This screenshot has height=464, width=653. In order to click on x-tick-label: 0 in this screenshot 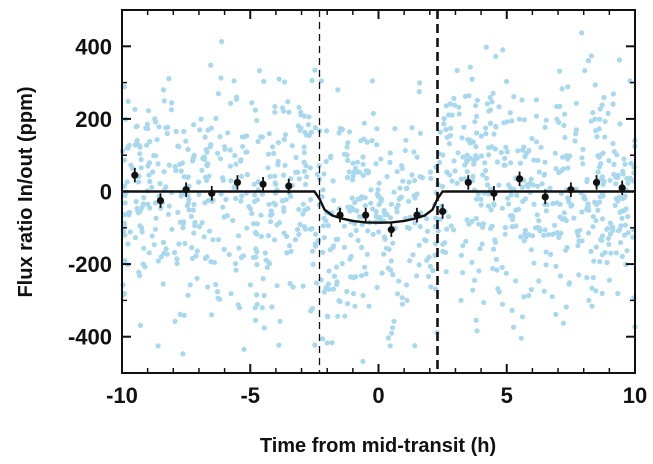, I will do `click(378, 395)`.